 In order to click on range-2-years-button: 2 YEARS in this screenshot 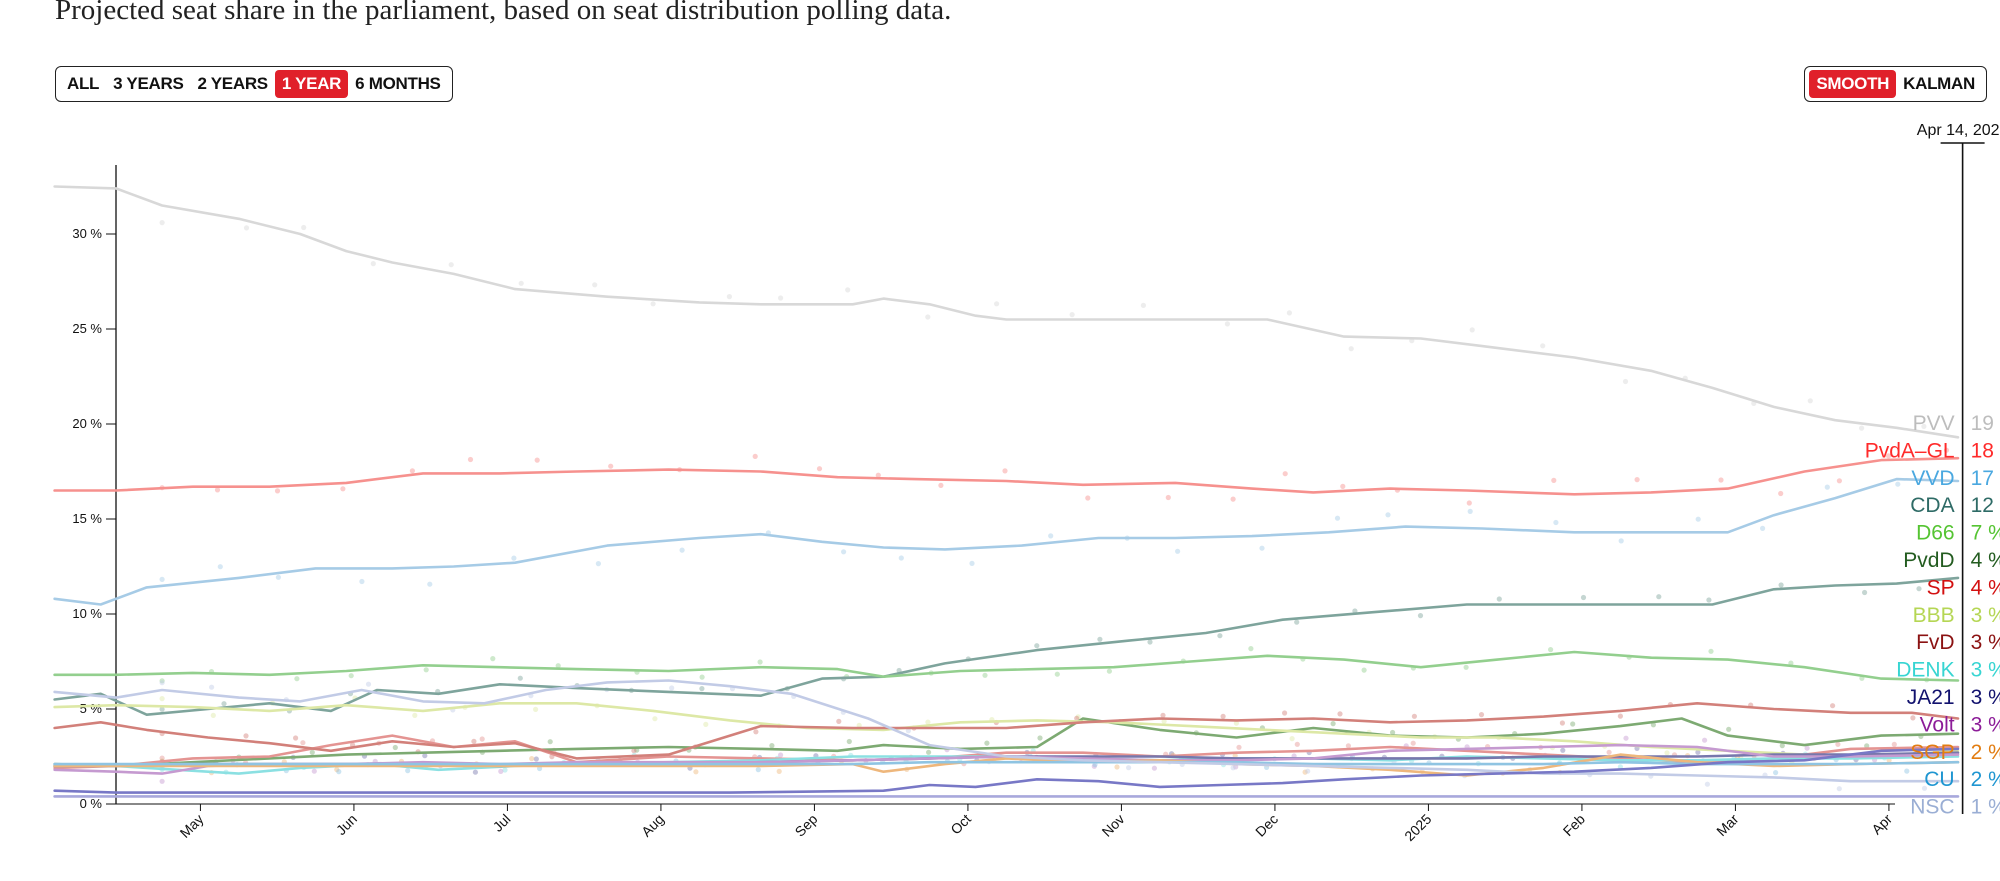, I will do `click(233, 84)`.